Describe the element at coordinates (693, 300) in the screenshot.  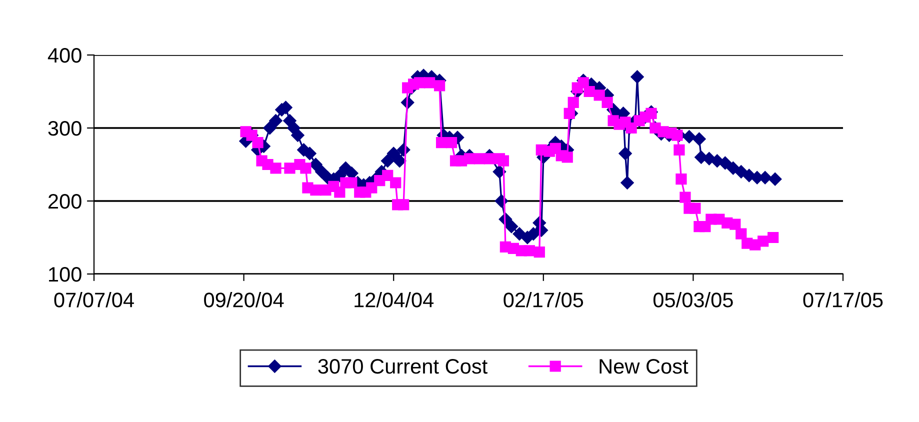
I see `x-tick-label: 05/03/05` at that location.